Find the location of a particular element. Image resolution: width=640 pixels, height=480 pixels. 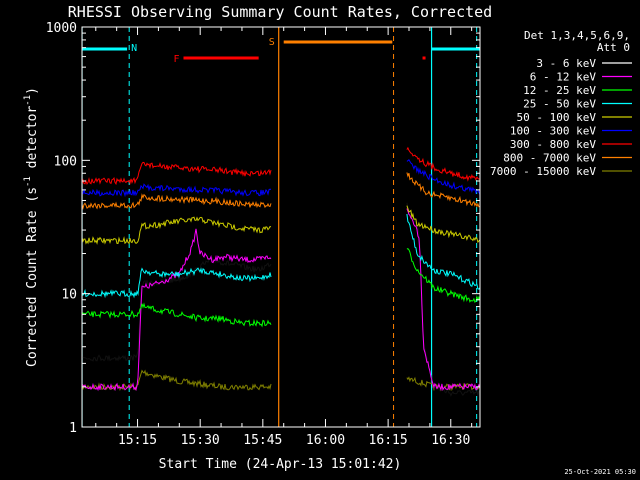

x-axis-label: Start Time (24-Apr-13 15:01:42) is located at coordinates (280, 464).